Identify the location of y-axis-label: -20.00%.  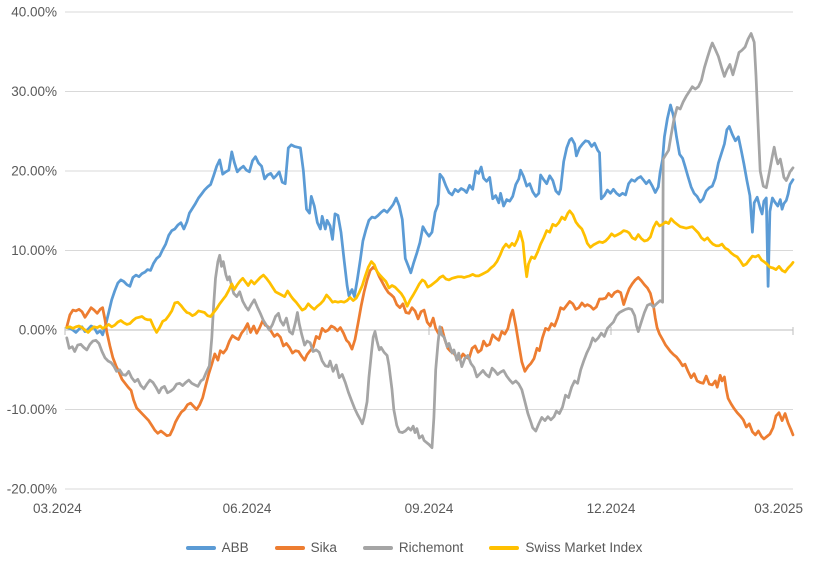
(32, 489).